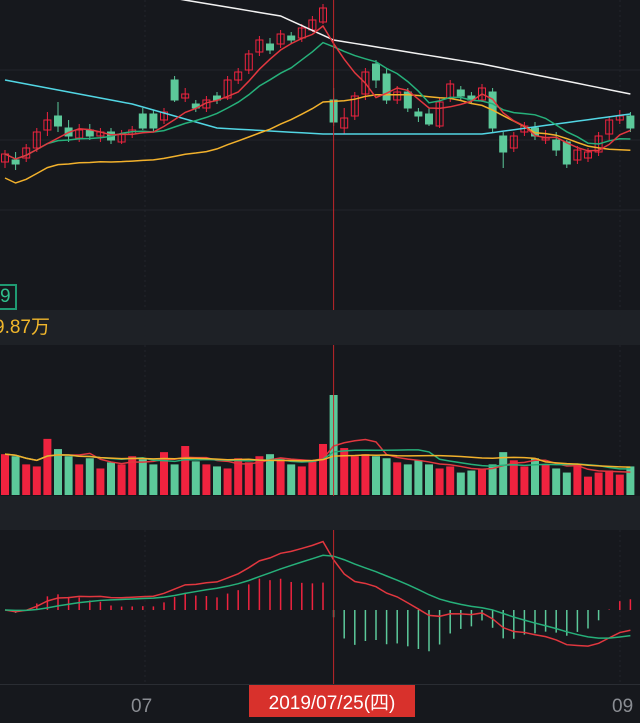  I want to click on crosshair-date-label: 2019/07/25(四), so click(332, 701).